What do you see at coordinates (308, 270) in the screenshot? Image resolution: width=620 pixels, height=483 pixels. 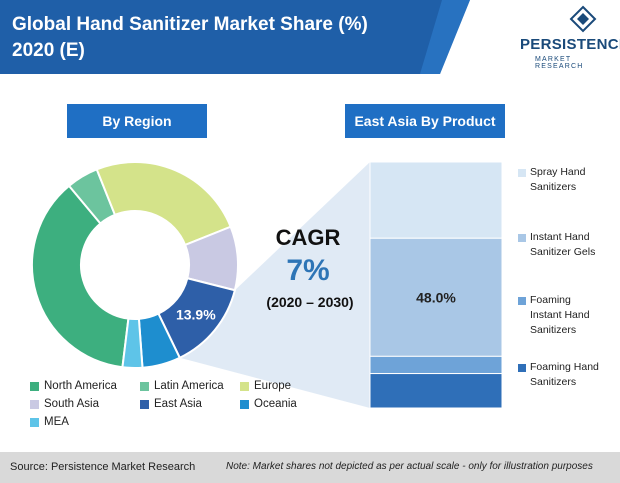 I see `cagr-value: 7%` at bounding box center [308, 270].